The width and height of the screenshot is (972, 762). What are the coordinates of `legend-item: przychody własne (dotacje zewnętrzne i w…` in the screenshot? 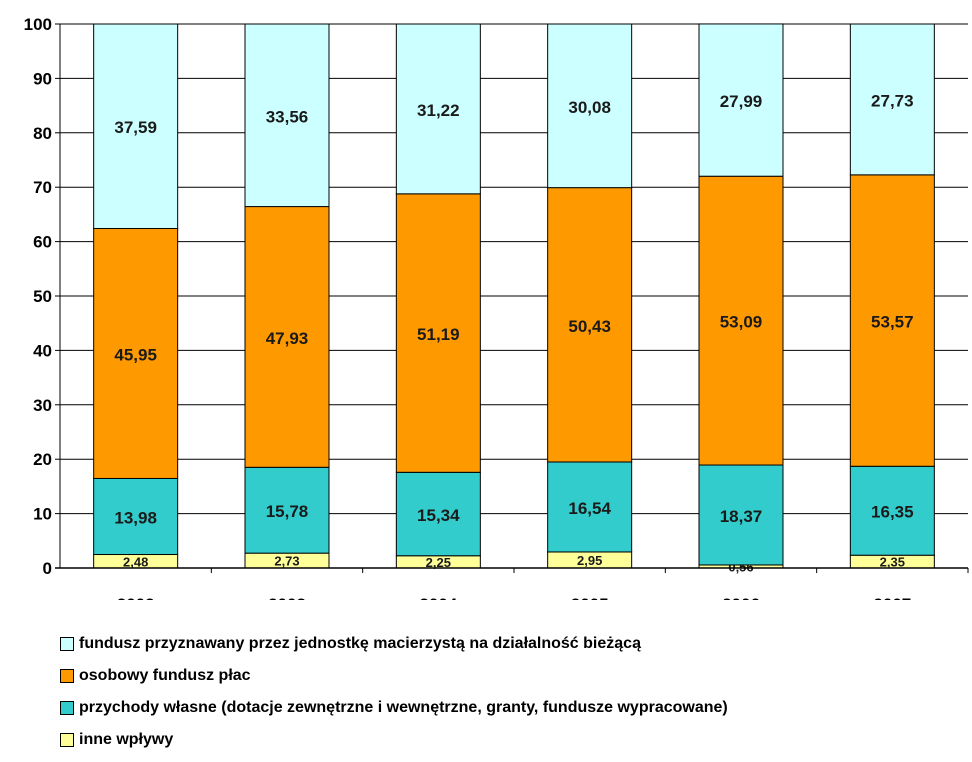 It's located at (512, 708).